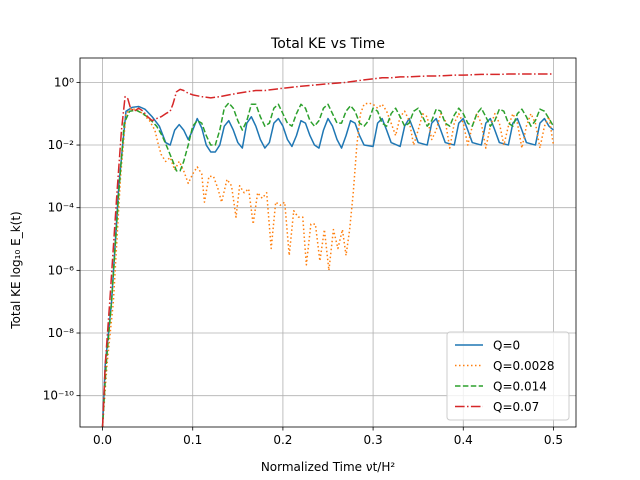 This screenshot has height=480, width=640. What do you see at coordinates (516, 407) in the screenshot?
I see `legend-entry: Q=0.07` at bounding box center [516, 407].